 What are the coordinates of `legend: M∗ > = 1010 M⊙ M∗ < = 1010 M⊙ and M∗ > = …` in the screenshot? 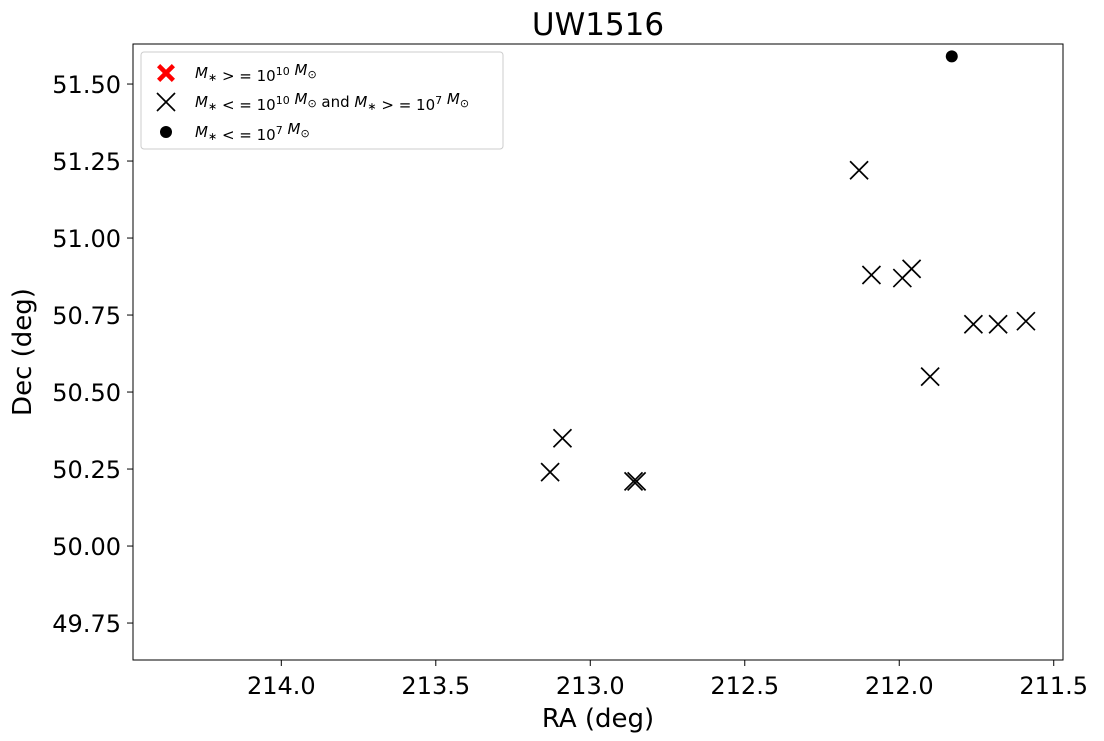 It's located at (322, 100).